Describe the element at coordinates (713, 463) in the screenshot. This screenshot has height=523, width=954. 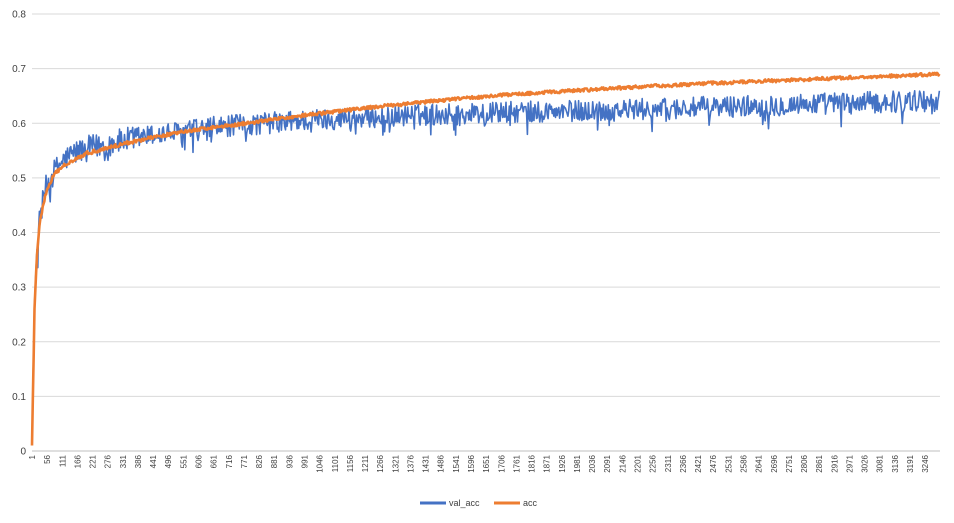
I see `x-tick-label: 2476` at that location.